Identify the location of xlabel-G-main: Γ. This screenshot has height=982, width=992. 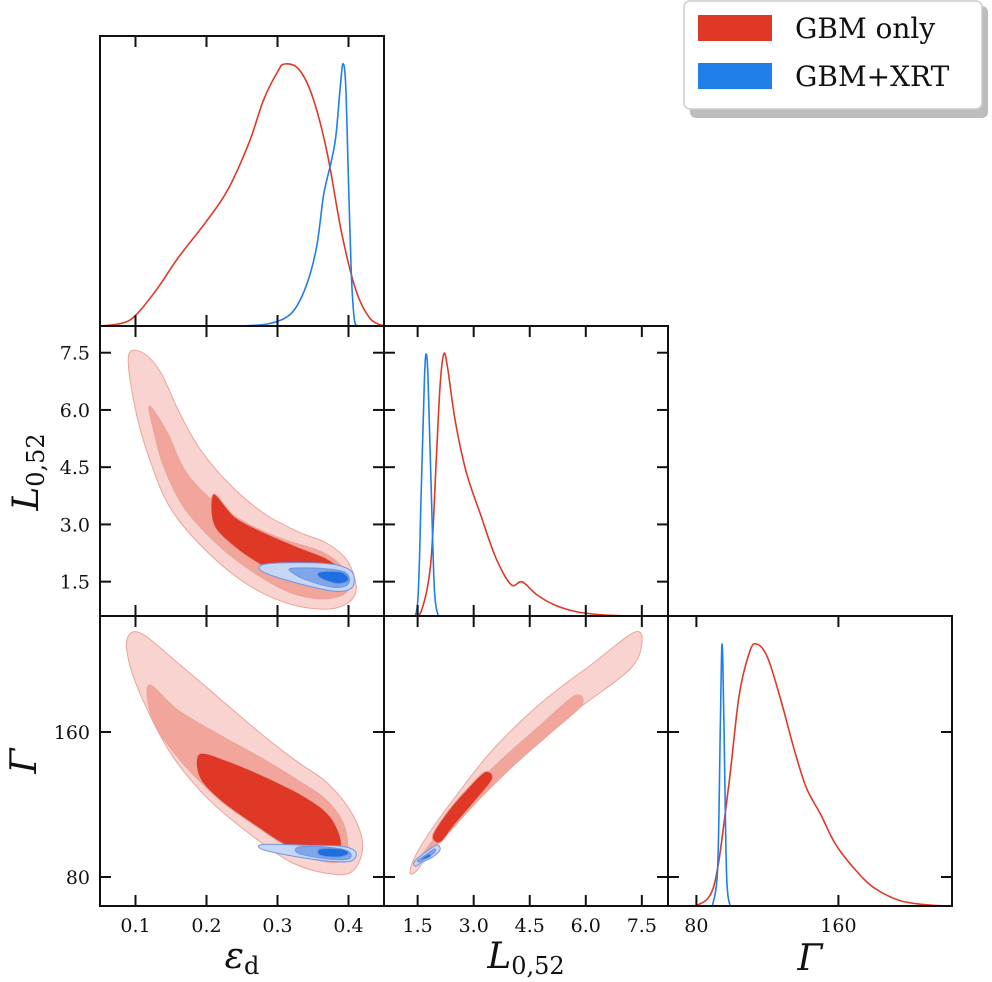
(811, 958).